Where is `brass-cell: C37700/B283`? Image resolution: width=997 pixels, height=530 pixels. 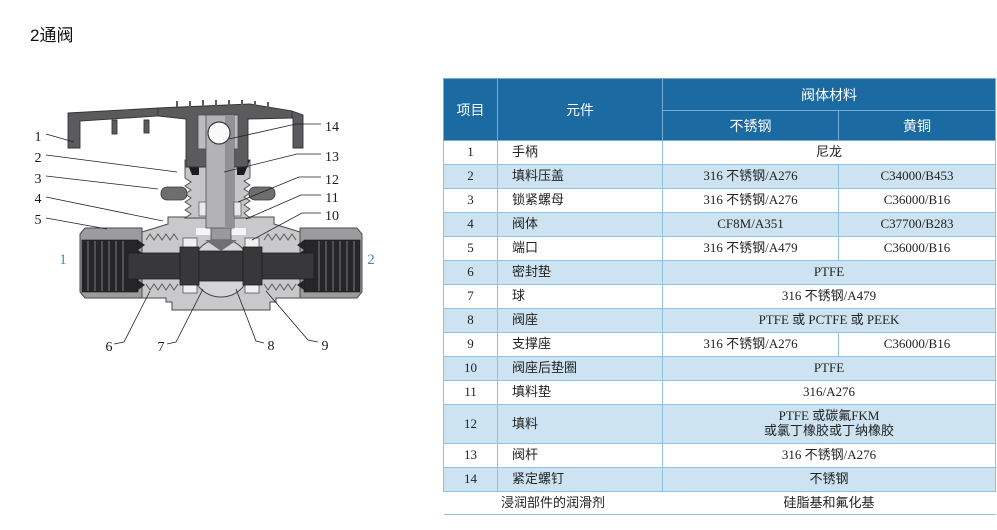
brass-cell: C37700/B283 is located at coordinates (917, 224).